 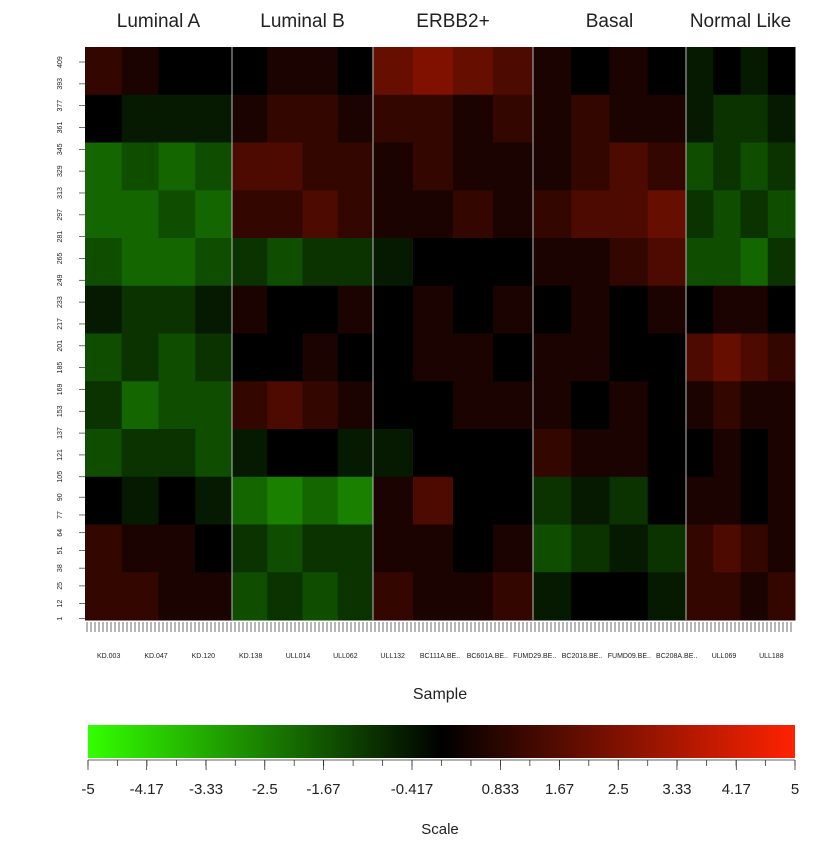 What do you see at coordinates (610, 21) in the screenshot?
I see `group-label: Basal` at bounding box center [610, 21].